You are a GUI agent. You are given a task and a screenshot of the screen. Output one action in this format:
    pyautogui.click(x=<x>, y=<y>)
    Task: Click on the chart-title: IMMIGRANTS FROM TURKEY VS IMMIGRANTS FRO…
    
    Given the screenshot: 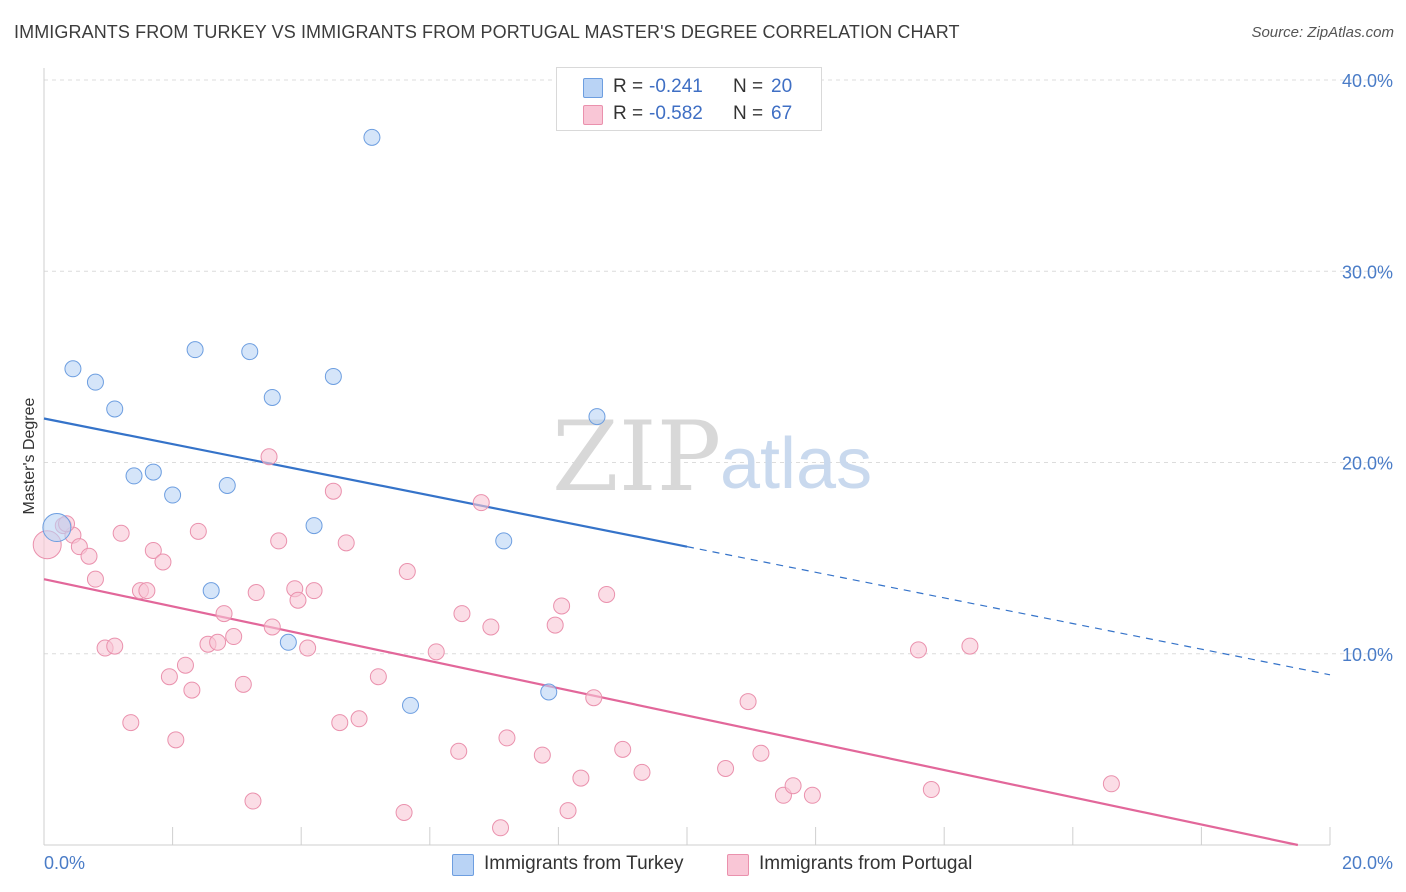 What is the action you would take?
    pyautogui.click(x=487, y=32)
    